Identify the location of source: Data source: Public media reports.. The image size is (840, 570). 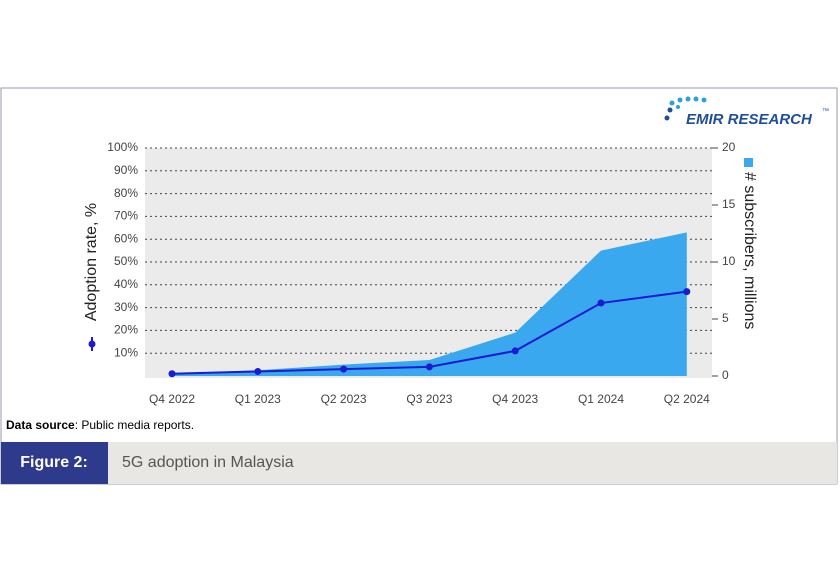
(100, 425).